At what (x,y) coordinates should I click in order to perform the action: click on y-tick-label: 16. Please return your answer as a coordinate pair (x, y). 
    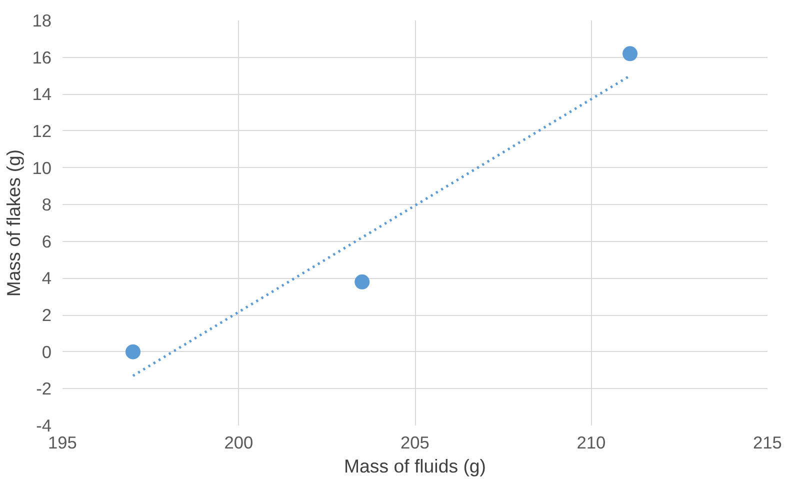
    Looking at the image, I should click on (42, 57).